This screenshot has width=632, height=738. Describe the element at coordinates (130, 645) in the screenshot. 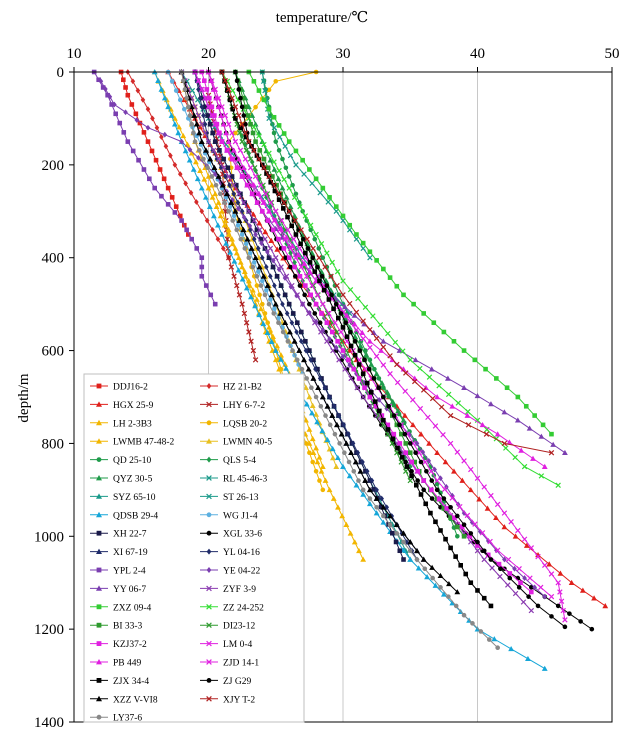

I see `legend-label: KZJ37-2` at that location.